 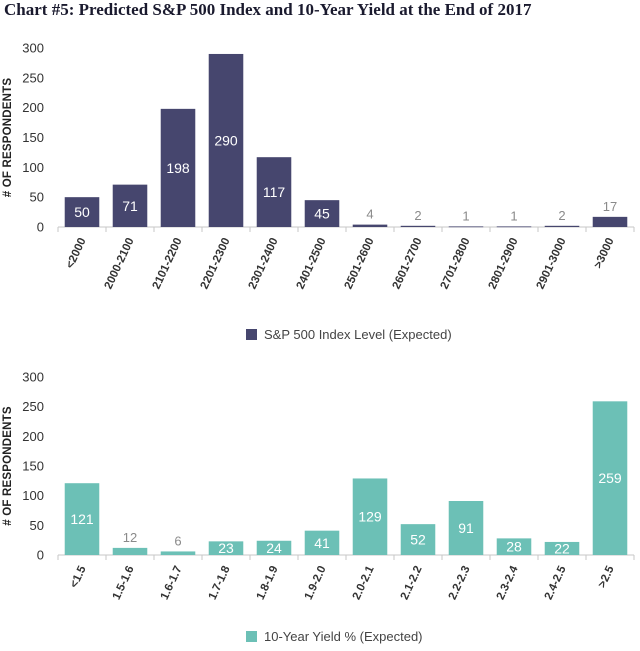 I want to click on chart2-legend-swatch, so click(x=251, y=636).